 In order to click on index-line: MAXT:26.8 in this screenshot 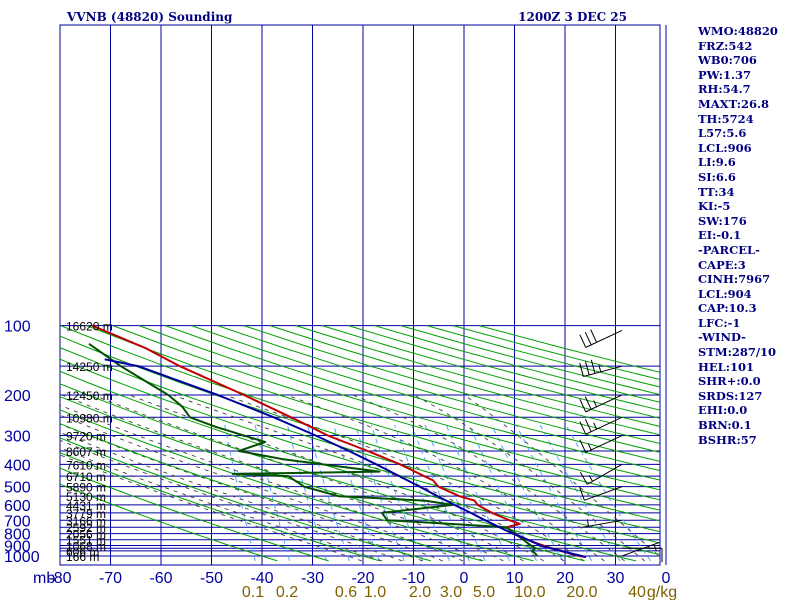, I will do `click(733, 103)`.